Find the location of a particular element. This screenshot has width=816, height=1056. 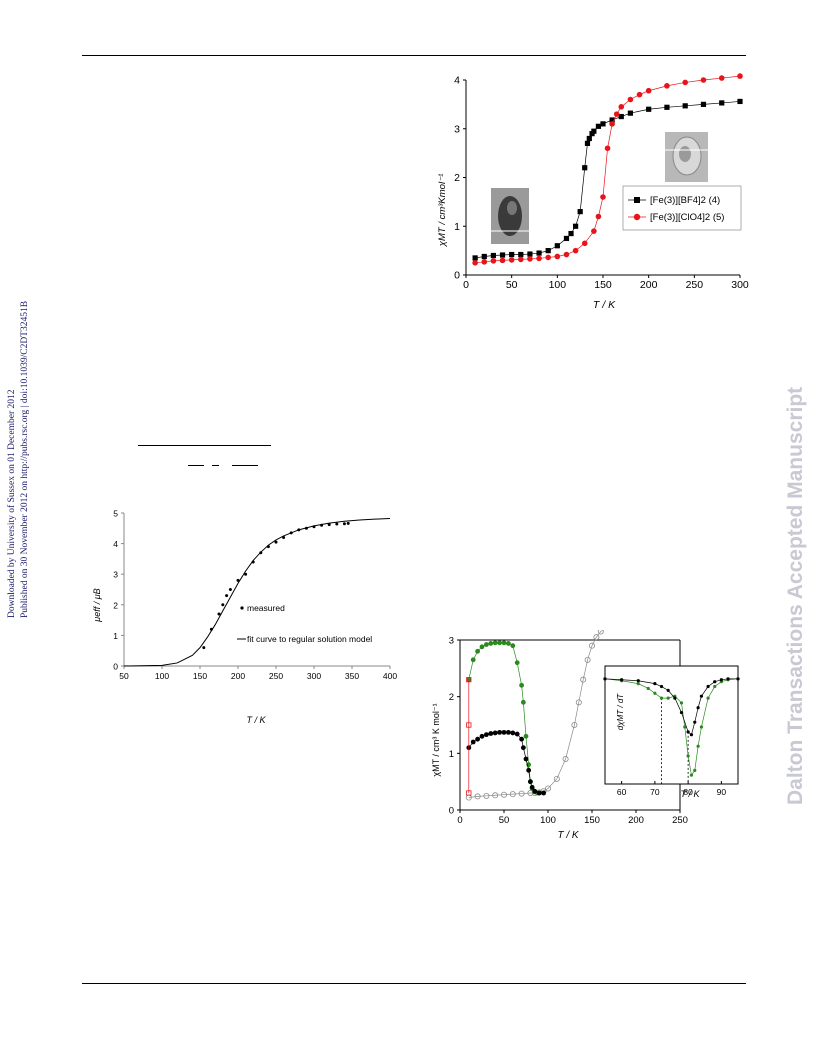

journal-watermark: Dalton Transactions Accepted Manuscript is located at coordinates (793, 540).